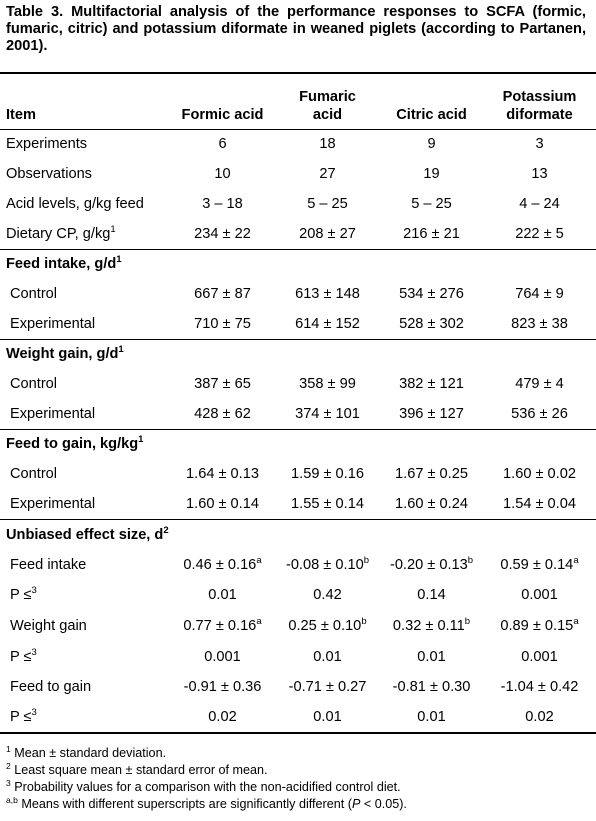  What do you see at coordinates (539, 414) in the screenshot?
I see `table-cell: 536 ± 26` at bounding box center [539, 414].